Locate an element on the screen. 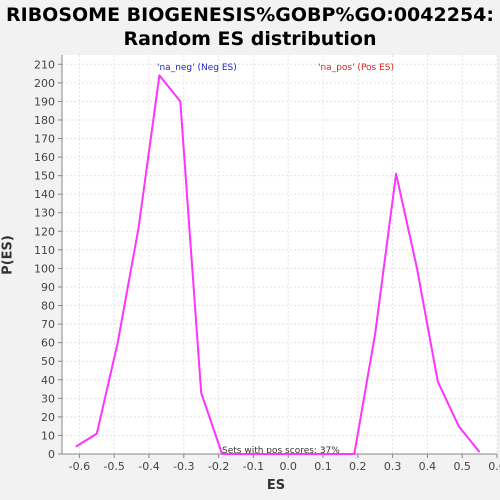 The width and height of the screenshot is (500, 500). y-tick-label: 30 is located at coordinates (48, 398).